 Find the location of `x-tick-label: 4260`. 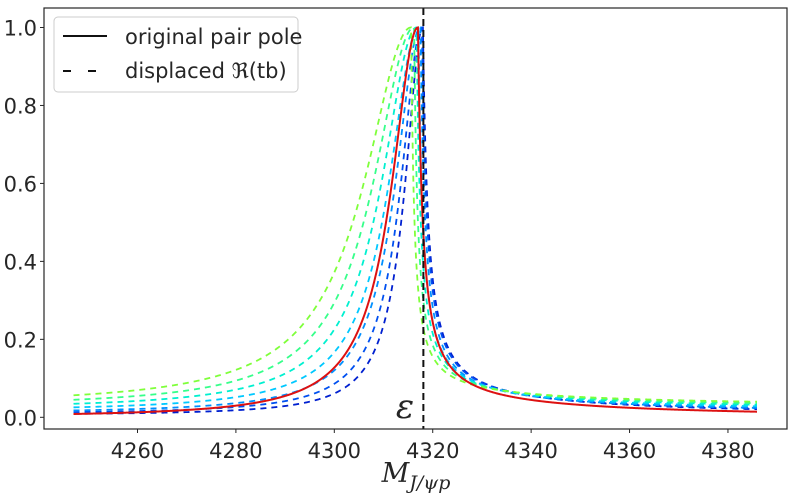

x-tick-label: 4260 is located at coordinates (137, 451).